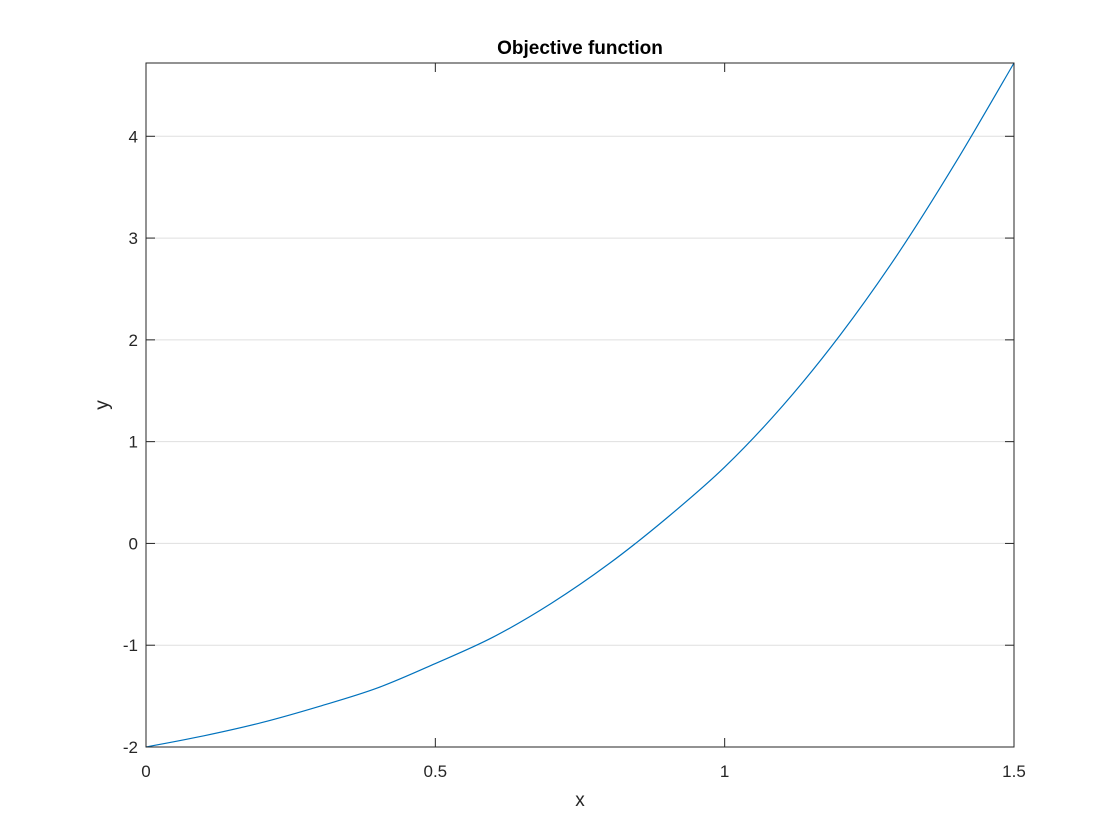 This screenshot has height=840, width=1120. What do you see at coordinates (130, 645) in the screenshot?
I see `y-tick-label: -1` at bounding box center [130, 645].